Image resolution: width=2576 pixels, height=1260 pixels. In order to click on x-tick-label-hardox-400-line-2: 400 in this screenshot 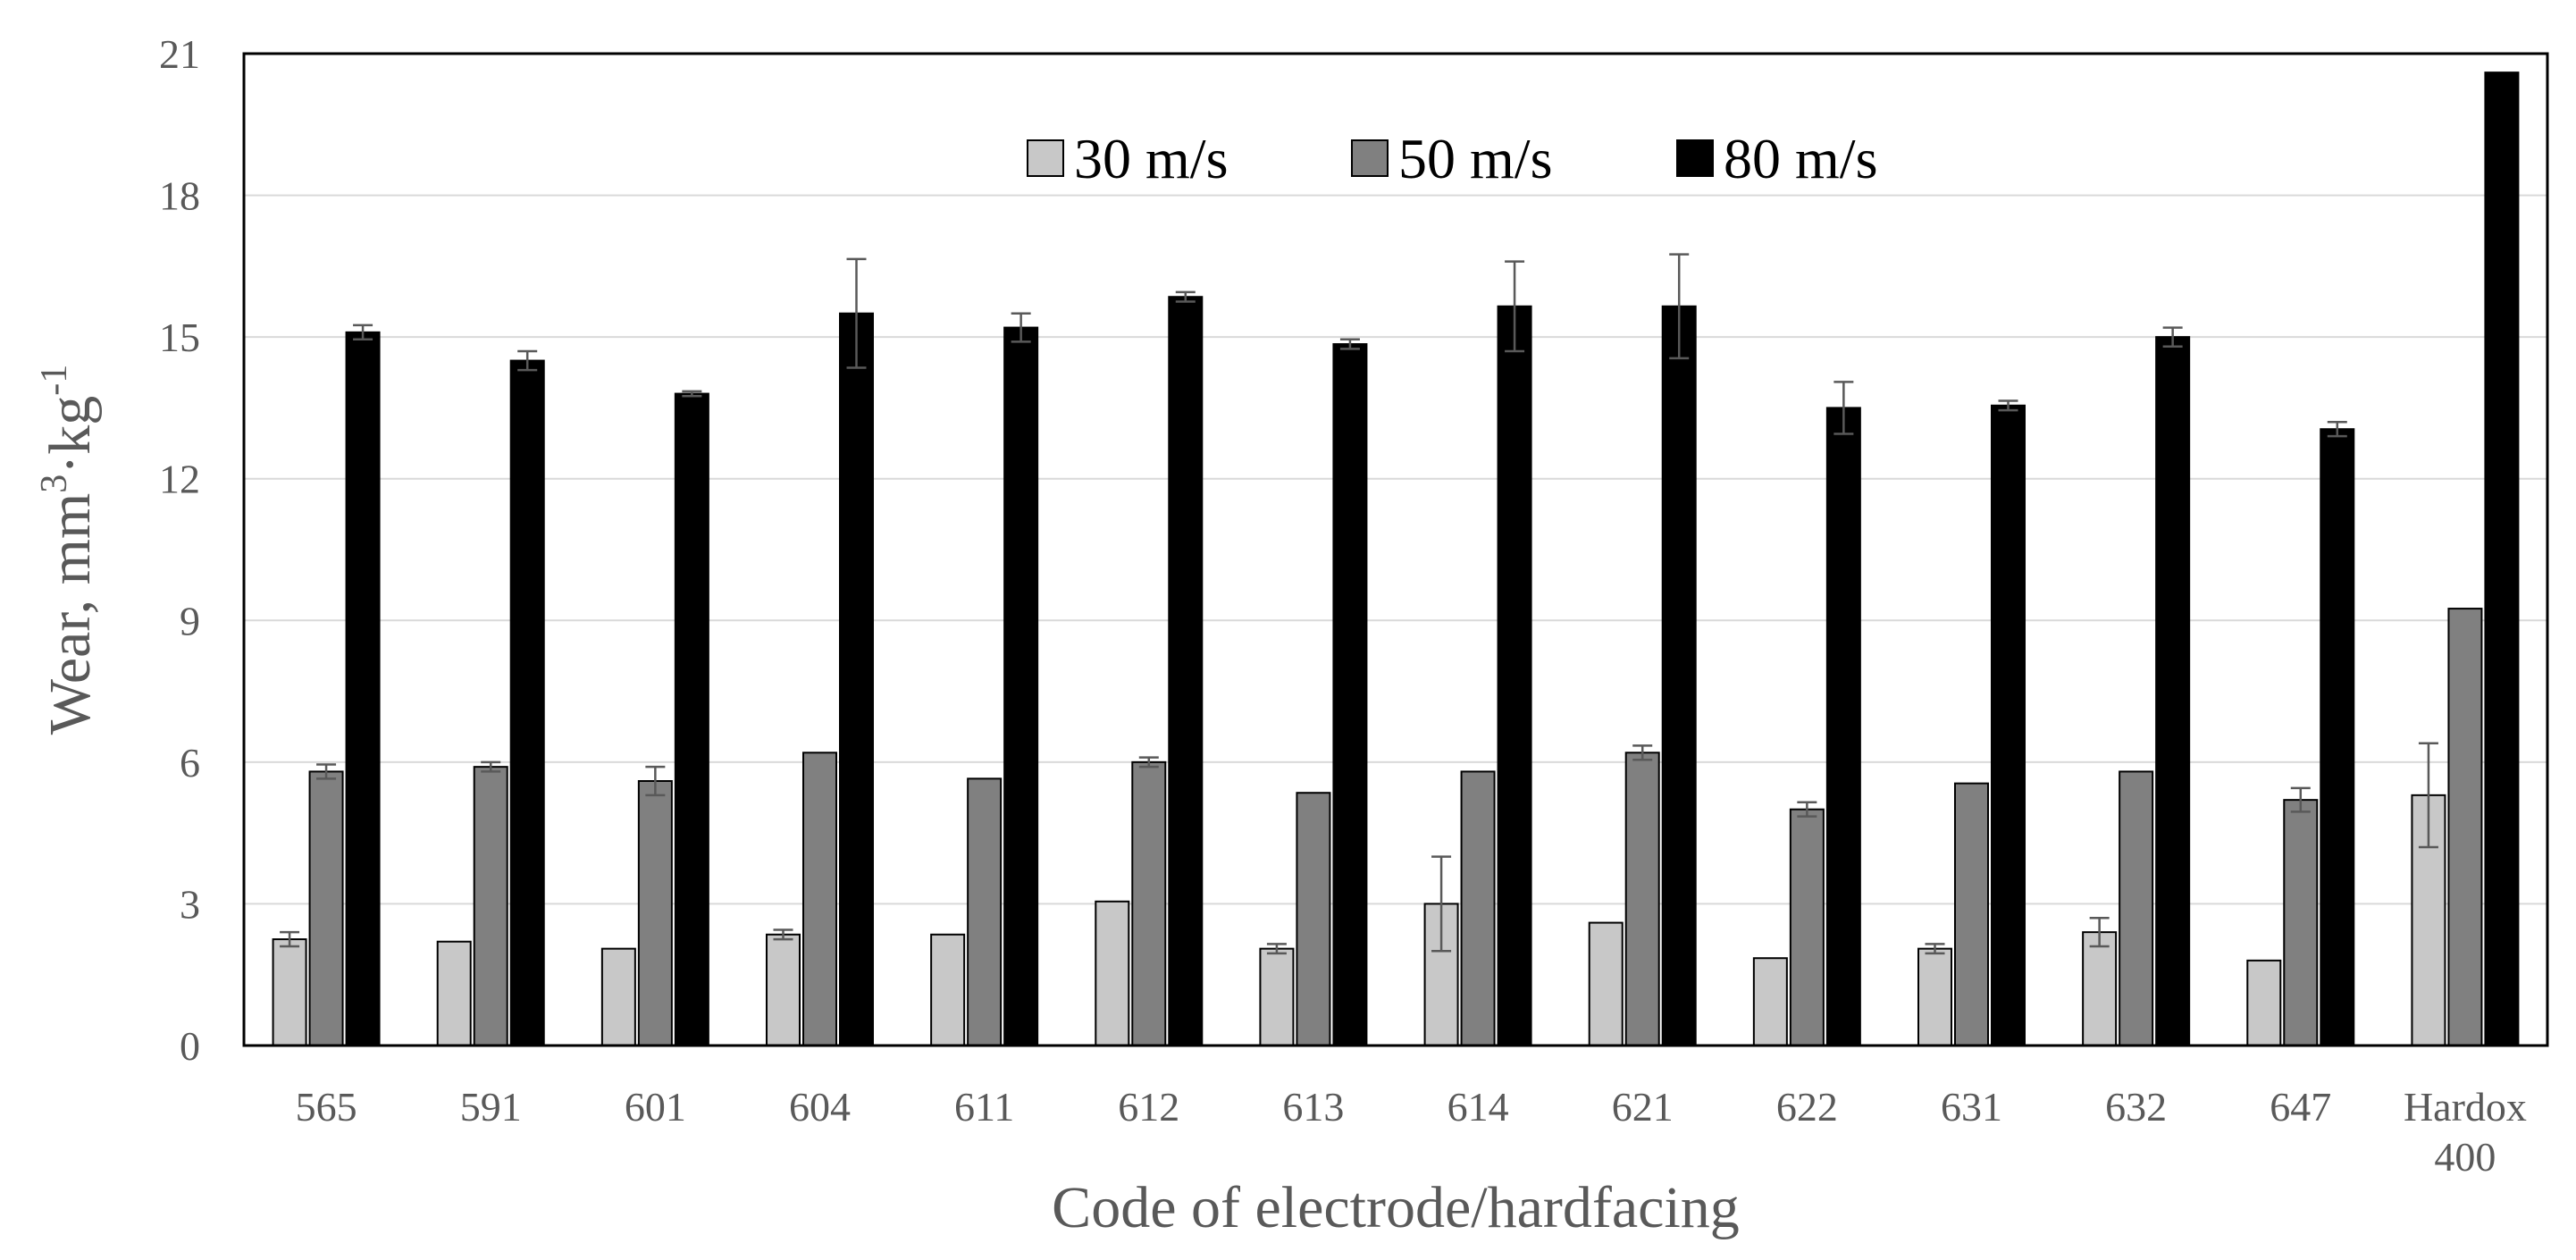, I will do `click(2465, 1157)`.